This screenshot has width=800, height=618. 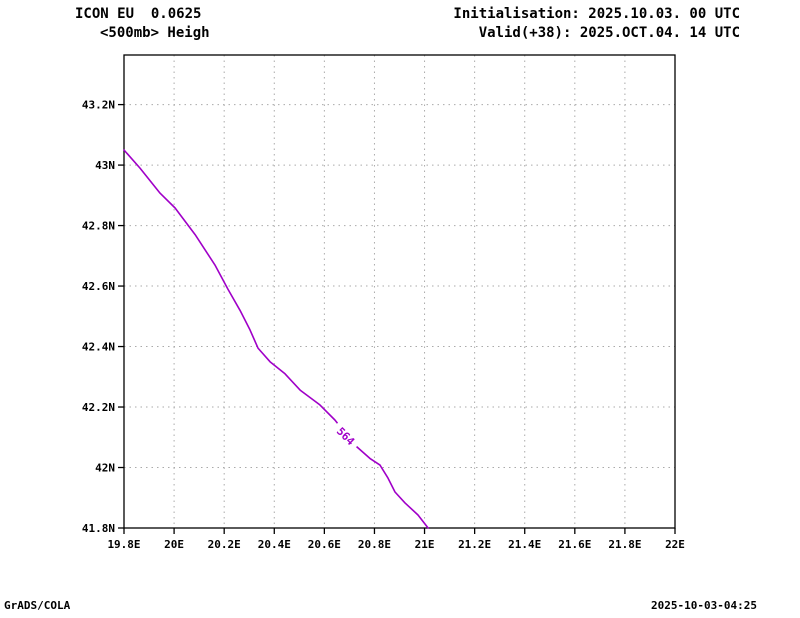 I want to click on y-tick-label: 42.8N, so click(x=98, y=226).